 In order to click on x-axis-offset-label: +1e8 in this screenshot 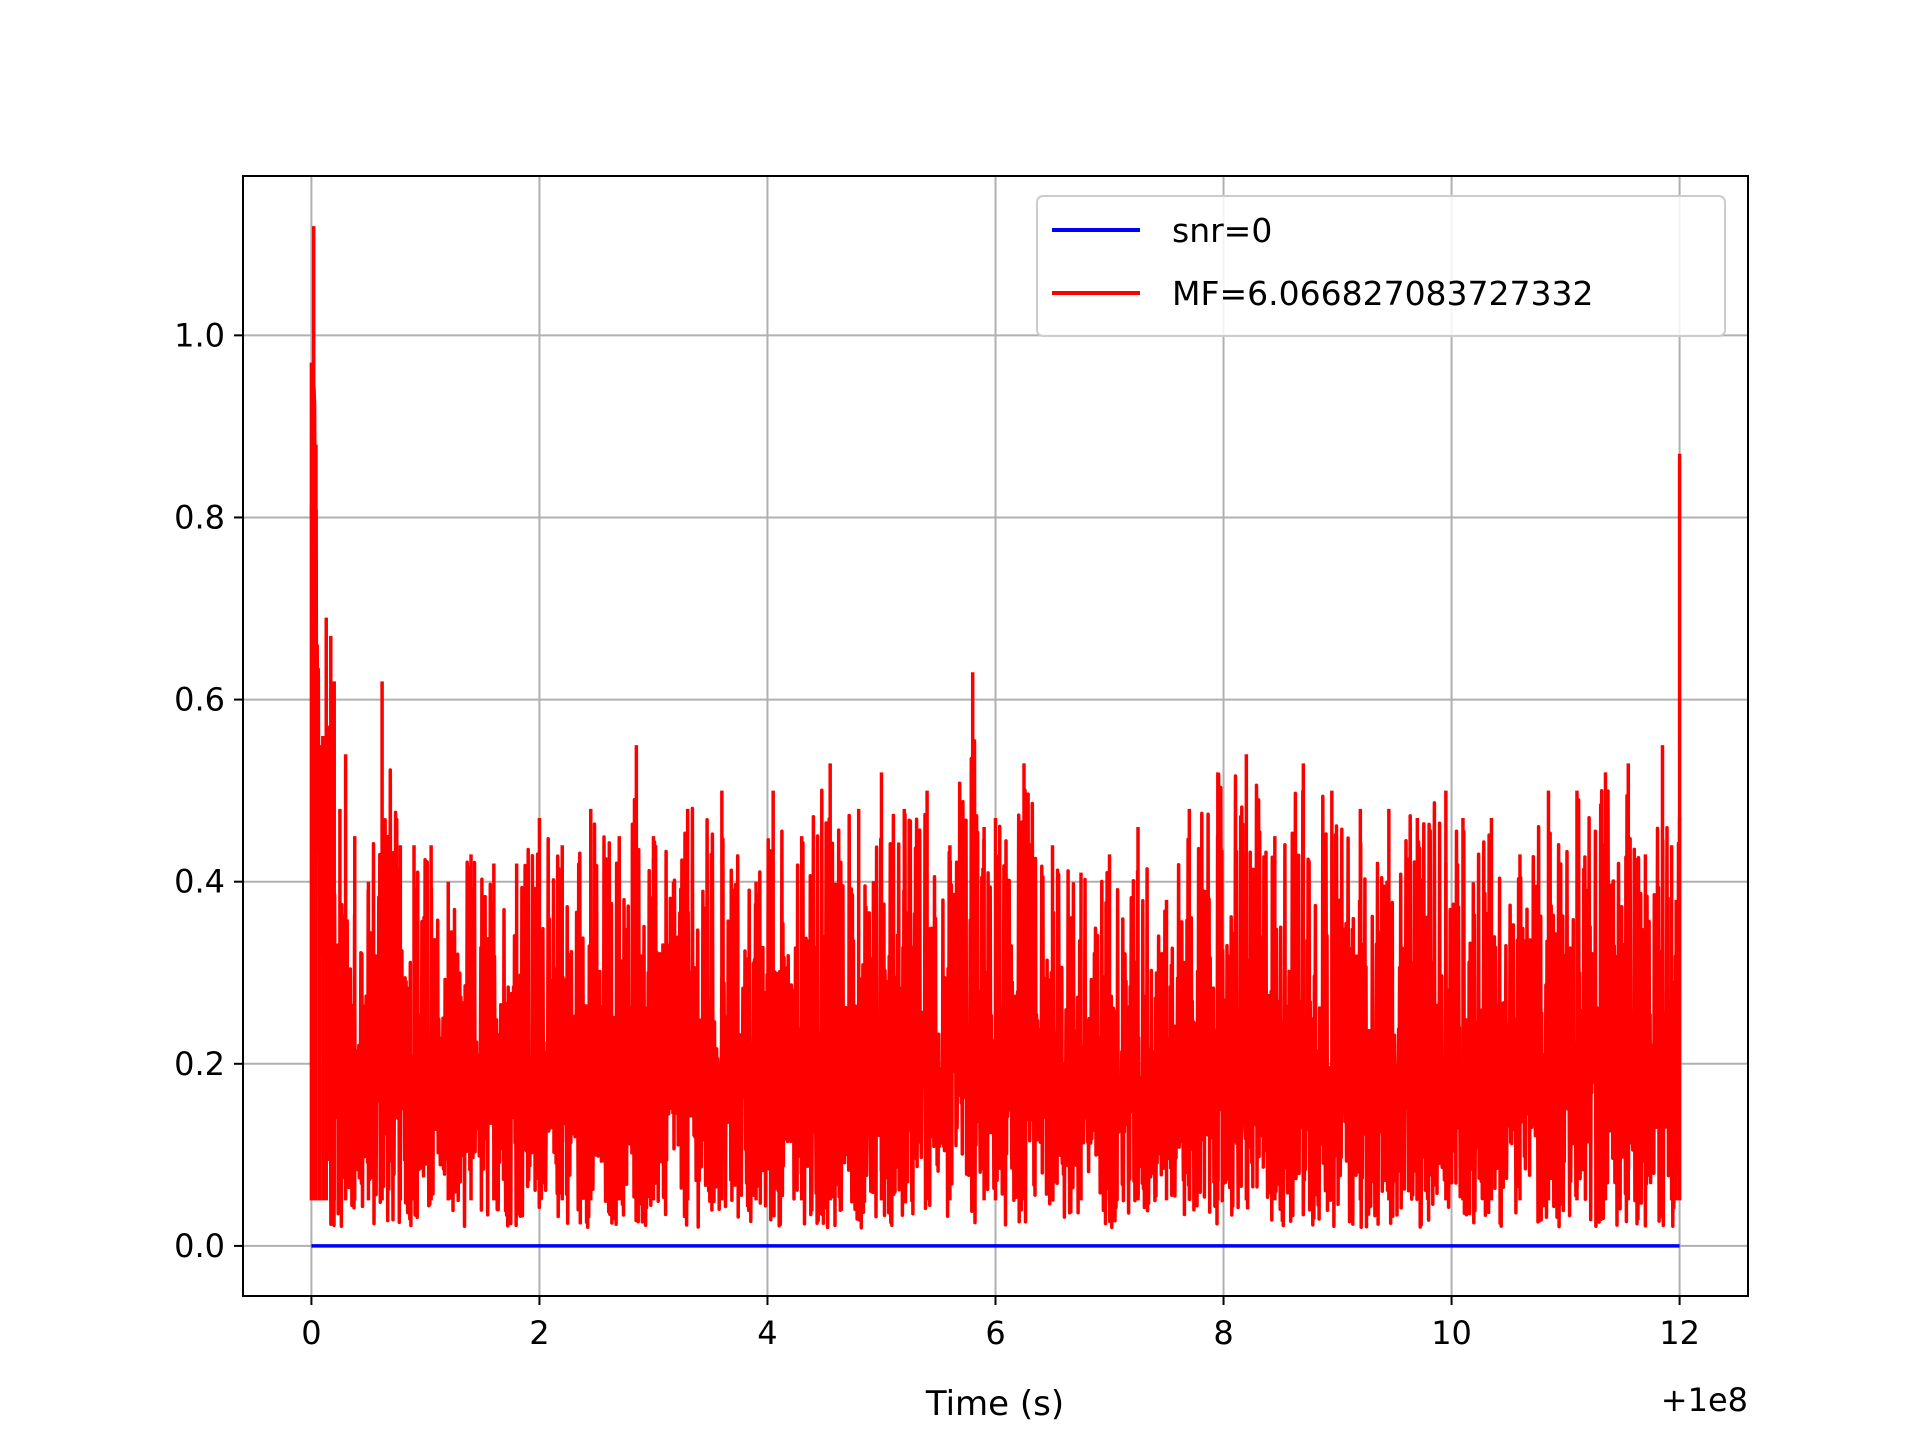, I will do `click(1704, 1400)`.